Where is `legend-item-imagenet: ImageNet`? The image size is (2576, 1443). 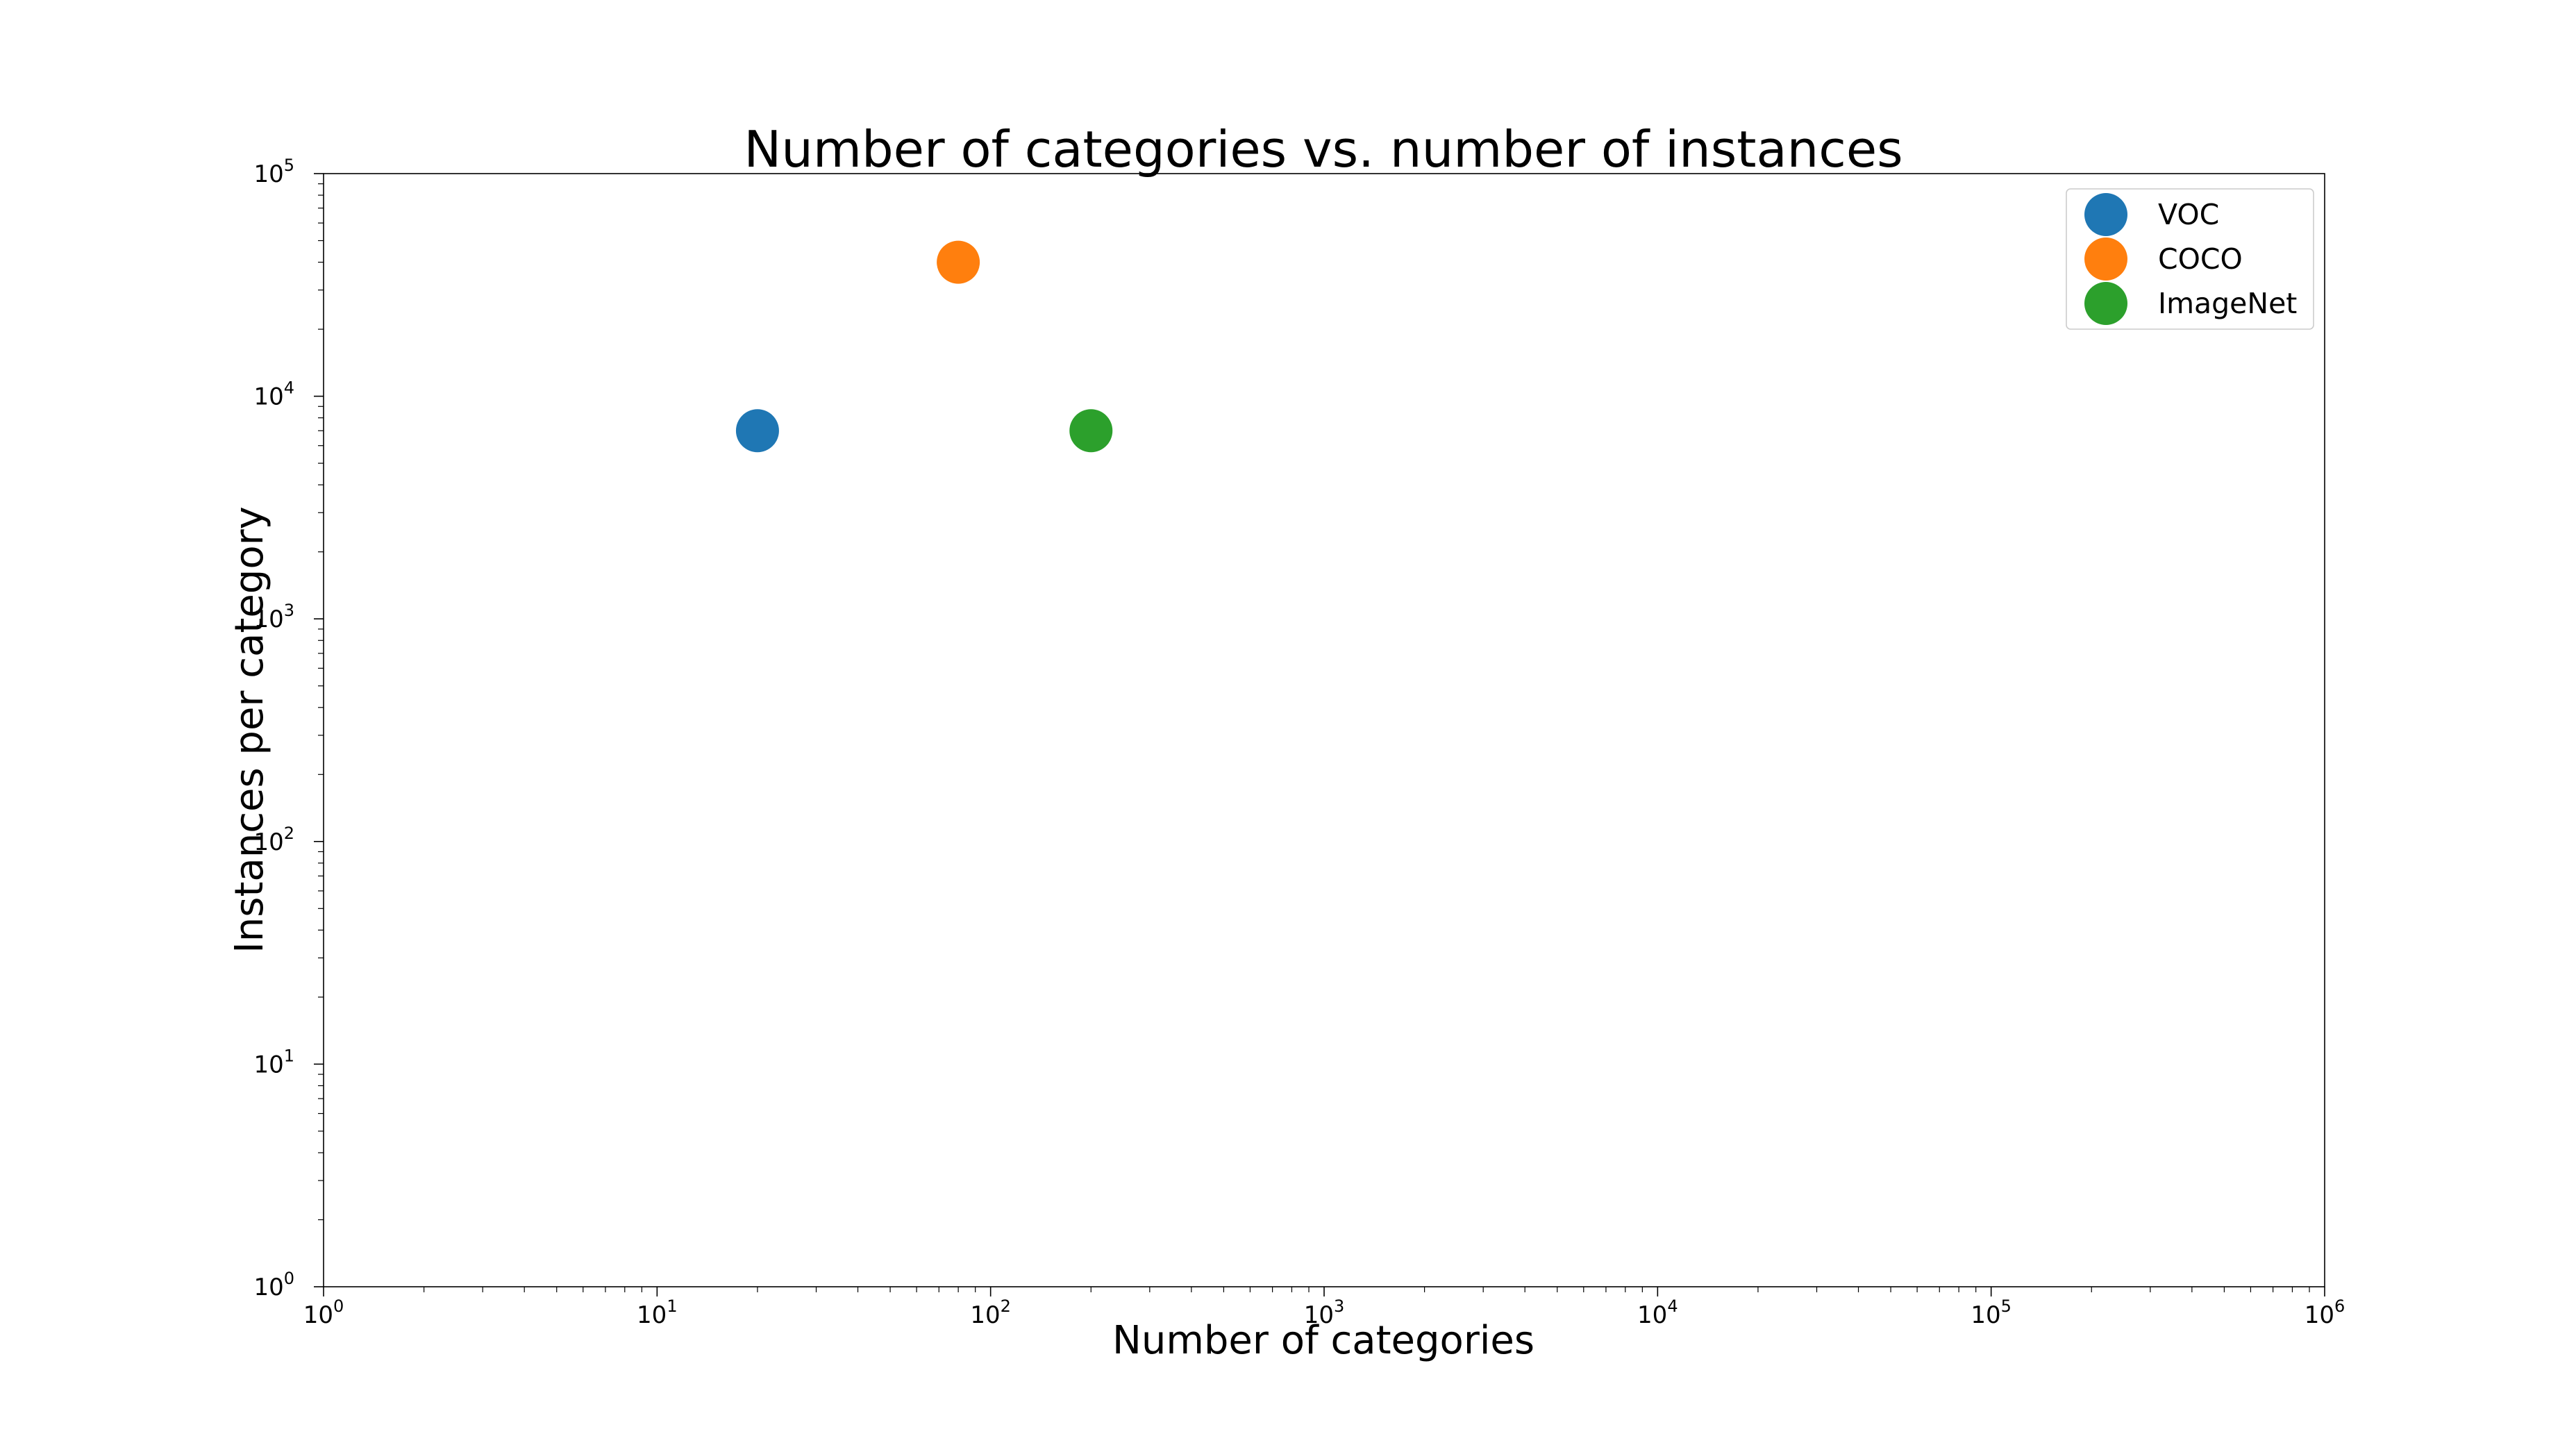
legend-item-imagenet: ImageNet is located at coordinates (2190, 303).